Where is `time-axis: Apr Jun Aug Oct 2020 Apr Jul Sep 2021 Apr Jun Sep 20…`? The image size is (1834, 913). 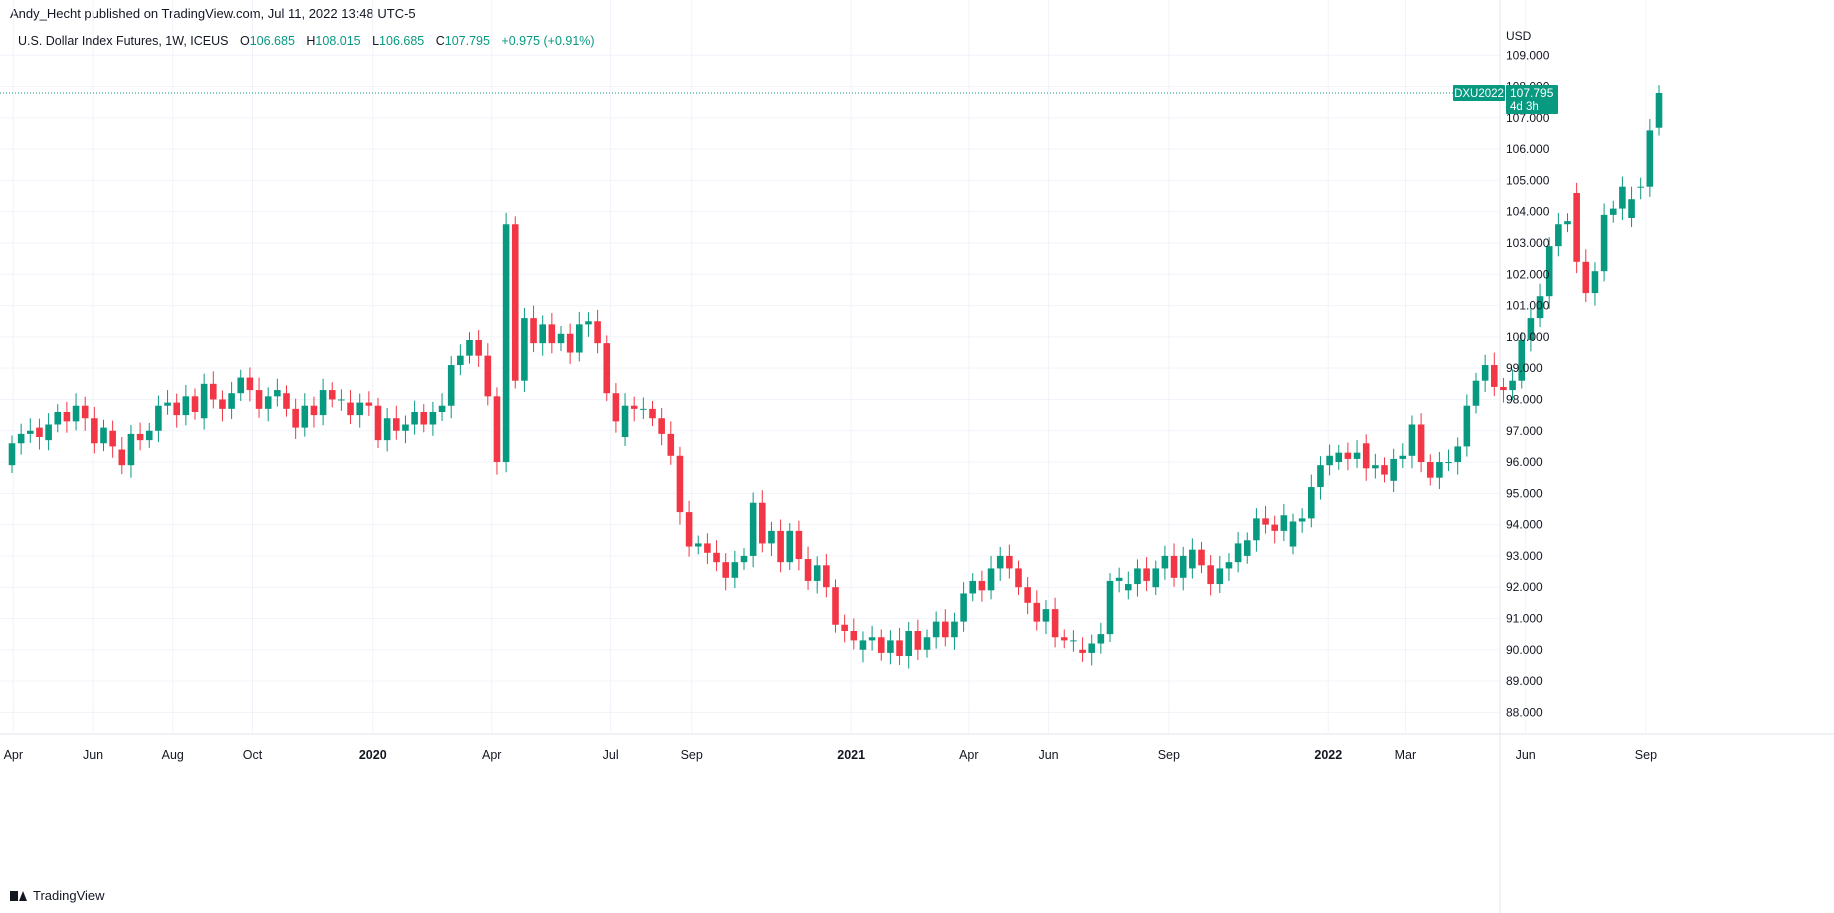 time-axis: Apr Jun Aug Oct 2020 Apr Jul Sep 2021 Apr Jun Sep 20… is located at coordinates (831, 755).